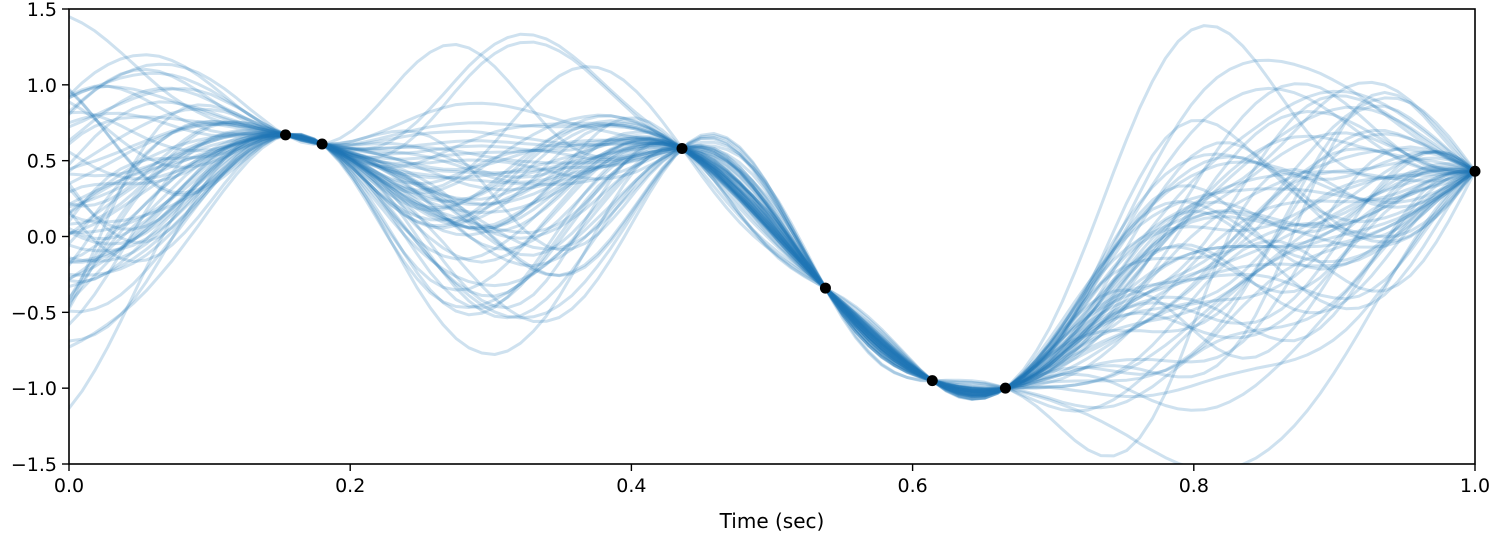 The image size is (1493, 533). I want to click on y-tick-label: 1.5, so click(42, 10).